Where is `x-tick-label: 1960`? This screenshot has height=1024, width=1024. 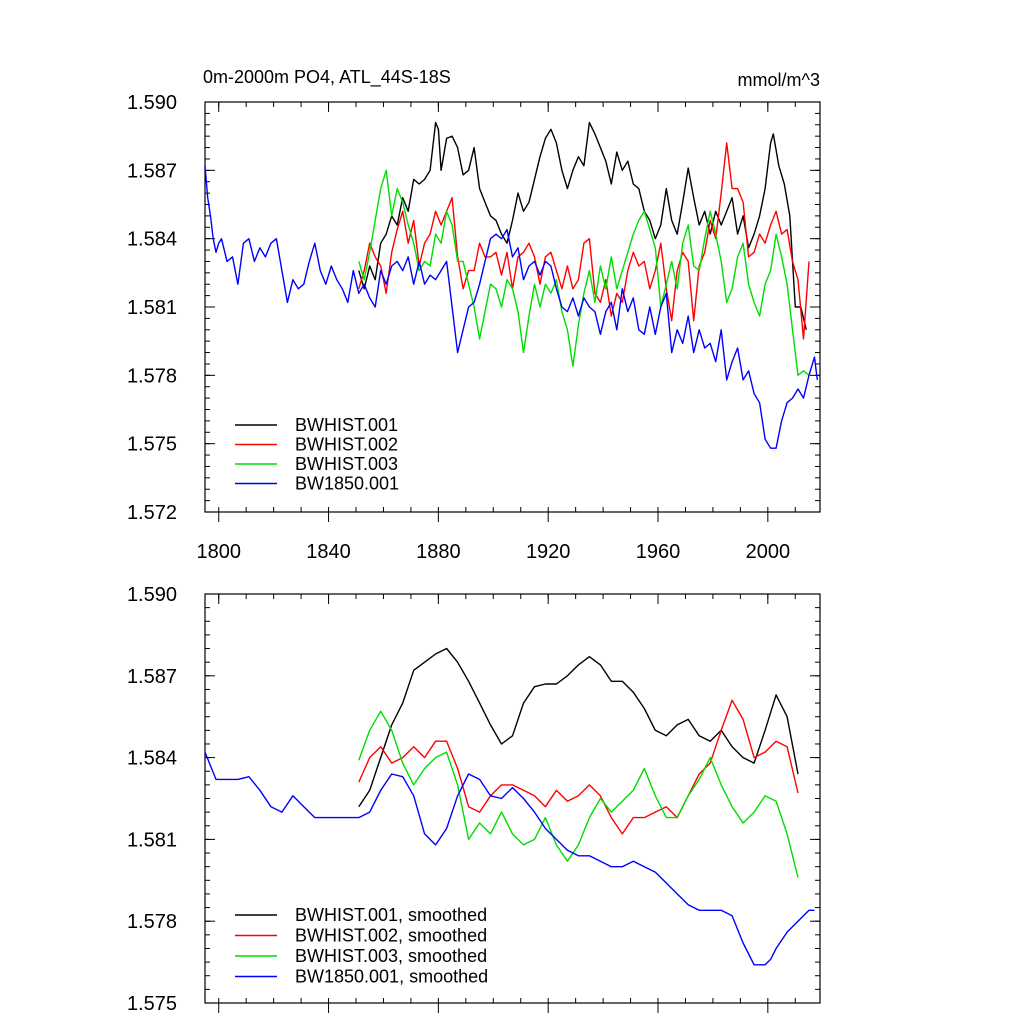
x-tick-label: 1960 is located at coordinates (658, 552).